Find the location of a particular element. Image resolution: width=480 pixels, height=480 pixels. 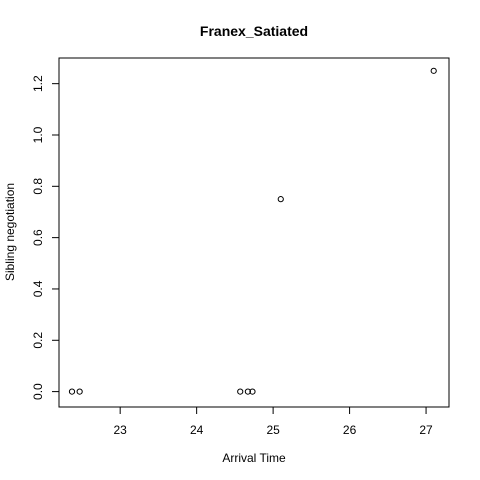

x-tick-label: 23 is located at coordinates (120, 430).